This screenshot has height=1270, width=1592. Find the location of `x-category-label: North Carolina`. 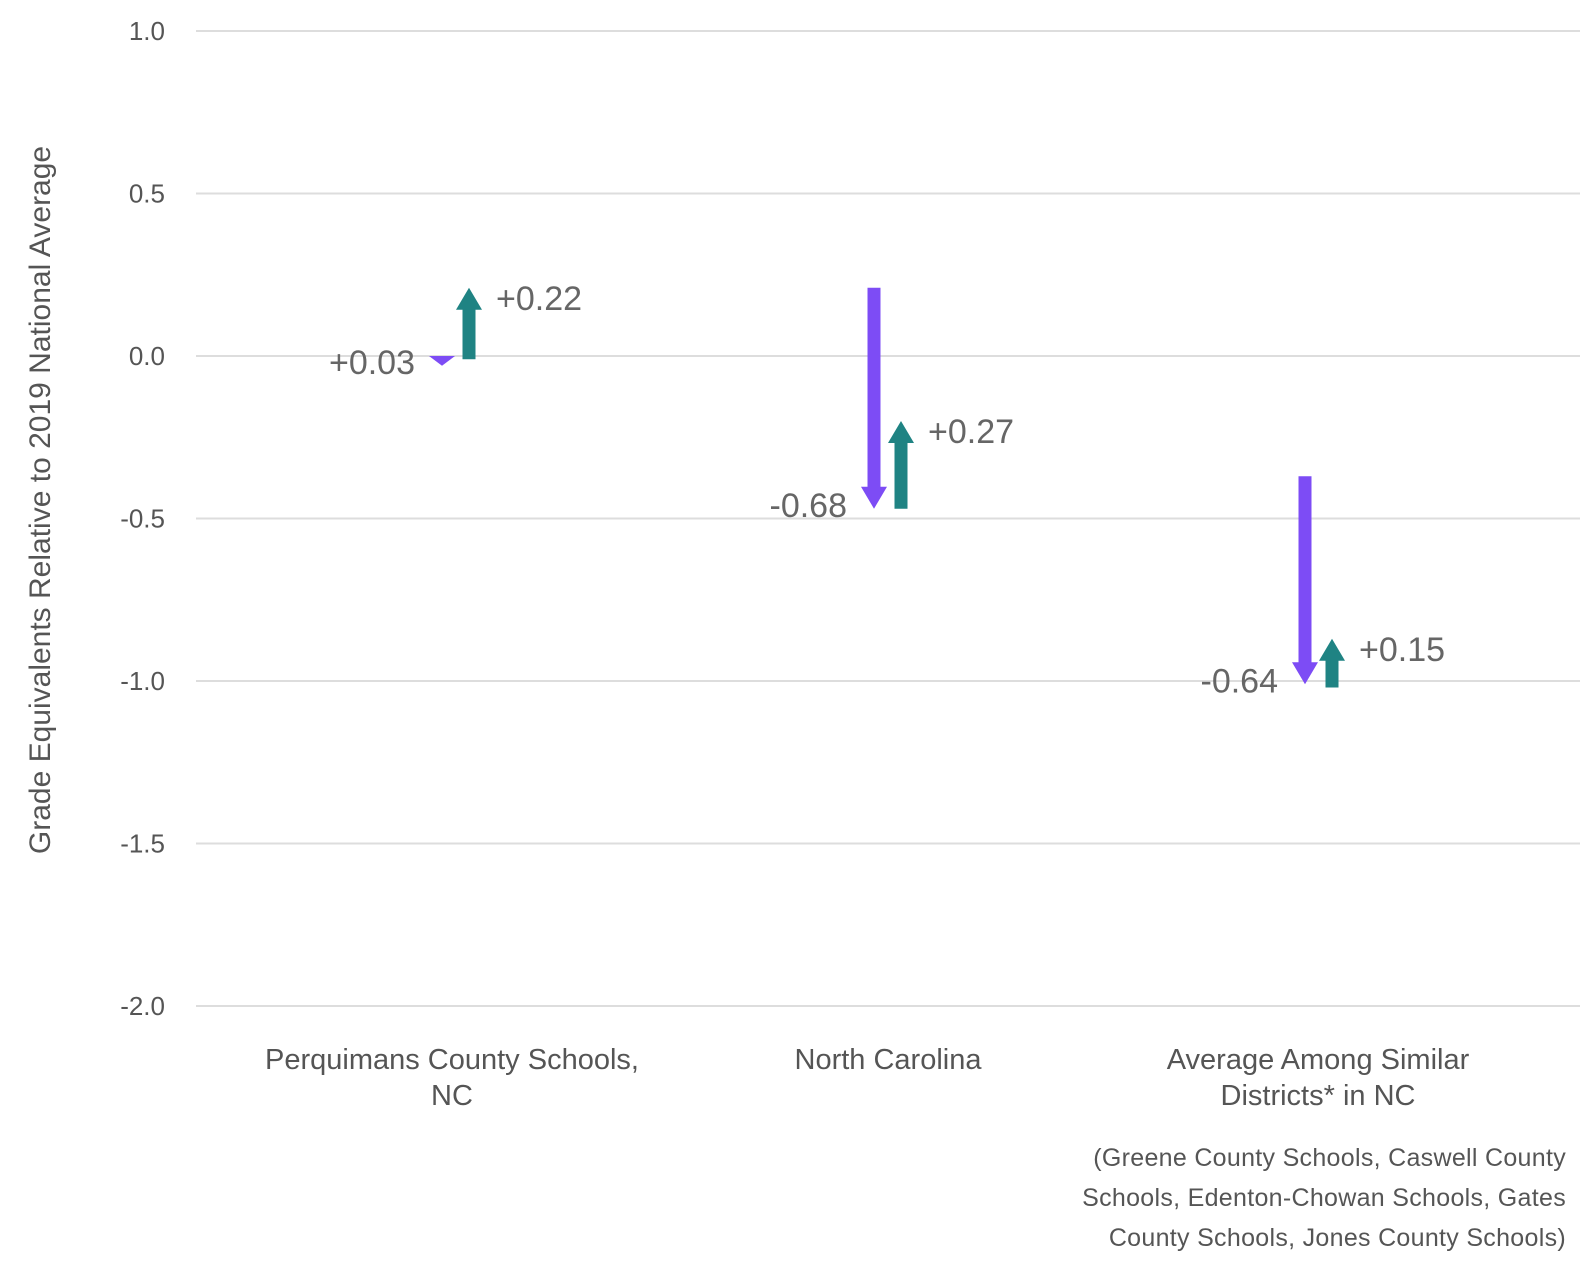

x-category-label: North Carolina is located at coordinates (889, 1060).